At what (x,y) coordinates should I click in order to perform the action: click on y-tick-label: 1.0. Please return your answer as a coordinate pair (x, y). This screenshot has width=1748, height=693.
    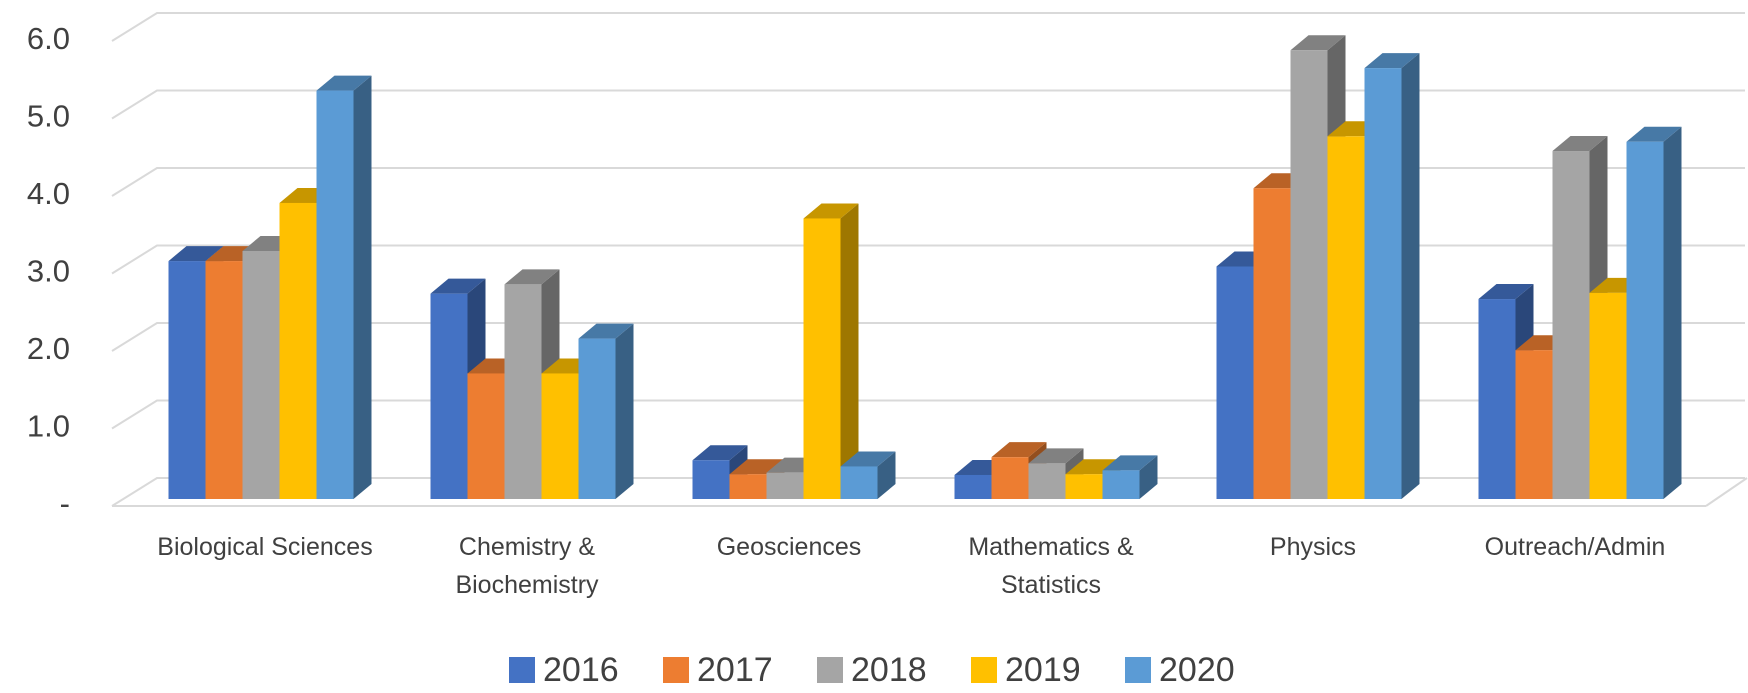
    Looking at the image, I should click on (48, 426).